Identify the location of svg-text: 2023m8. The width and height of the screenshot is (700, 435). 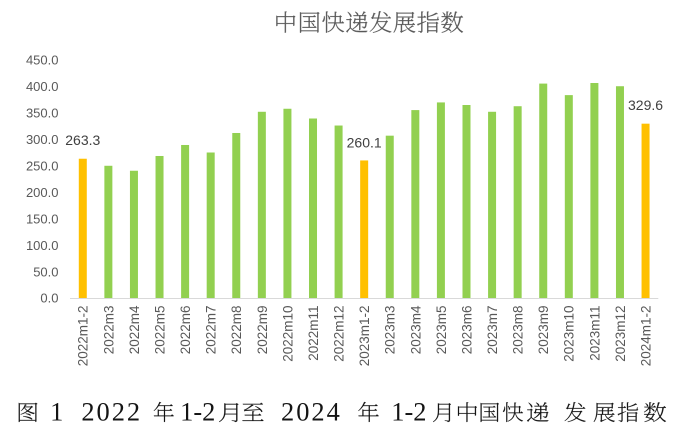
(518, 330).